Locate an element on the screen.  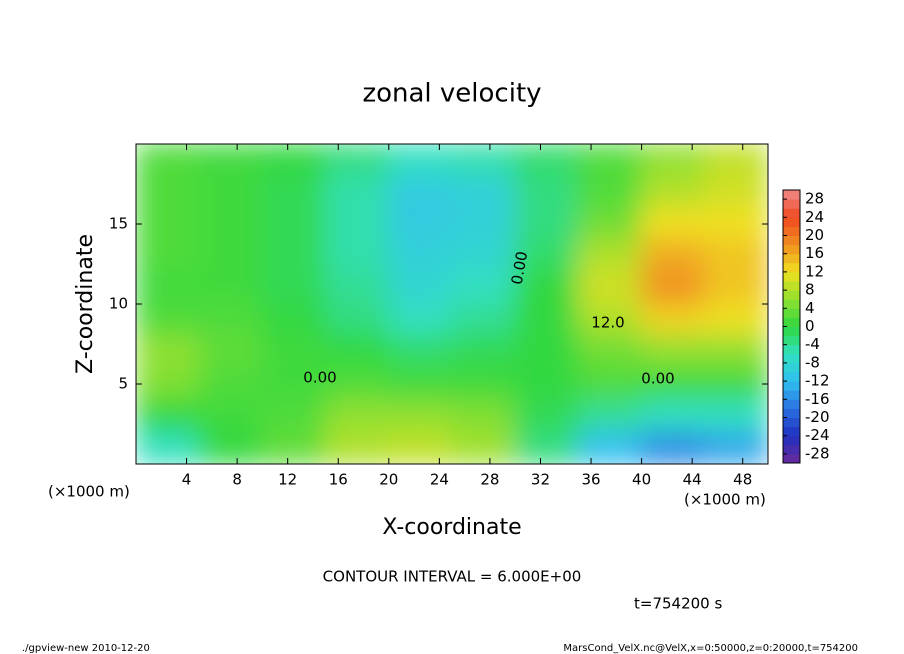
x-unit-right: (×1000 m) is located at coordinates (725, 500).